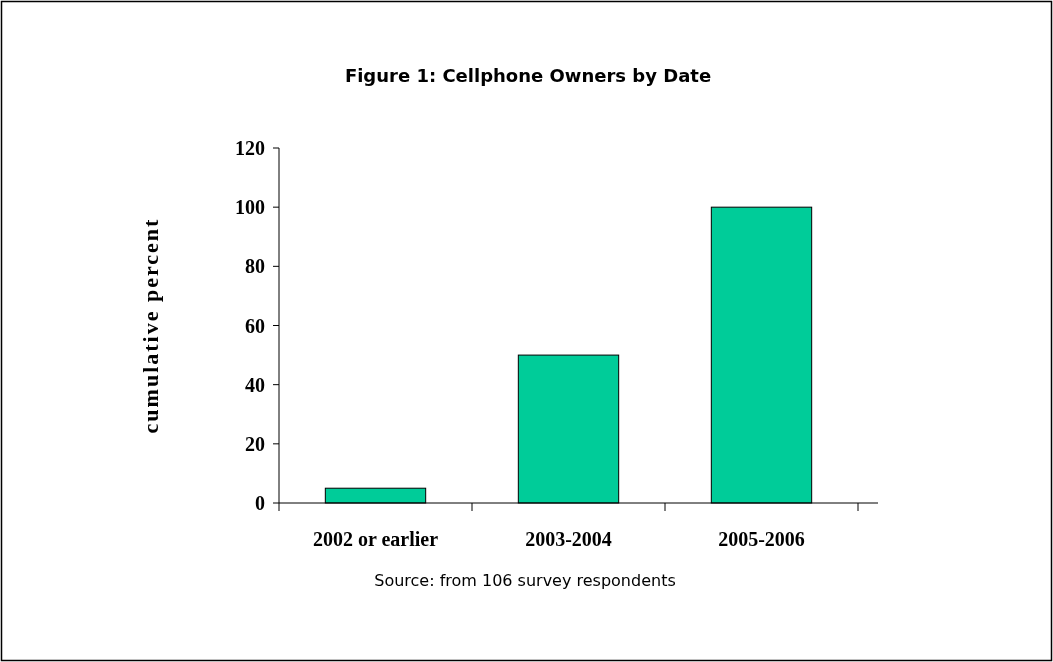 Image resolution: width=1053 pixels, height=662 pixels. I want to click on chart-title: Figure 1: Cellphone Owners by Date, so click(528, 75).